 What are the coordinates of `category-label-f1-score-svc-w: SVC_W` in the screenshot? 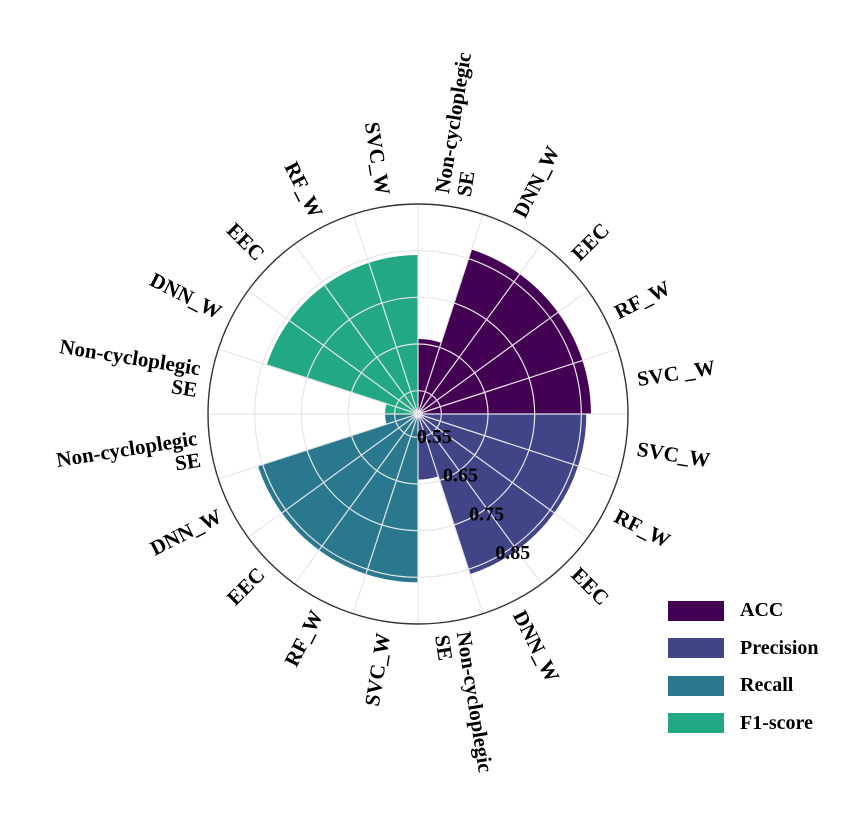 It's located at (377, 158).